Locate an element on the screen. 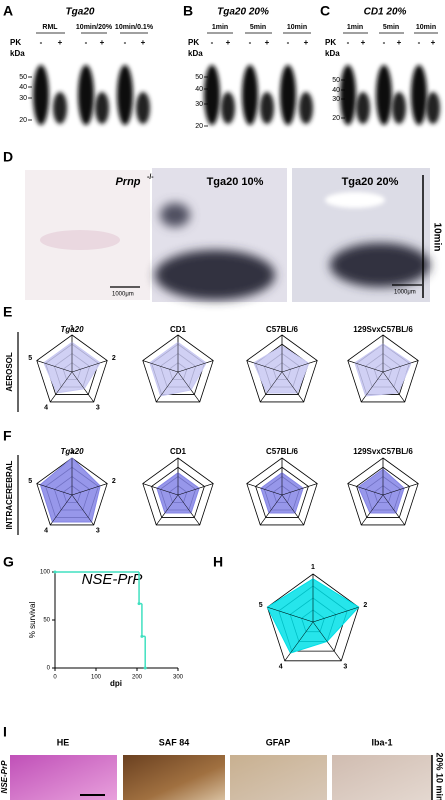  row-label: INTRACEREBRAL is located at coordinates (9, 494).